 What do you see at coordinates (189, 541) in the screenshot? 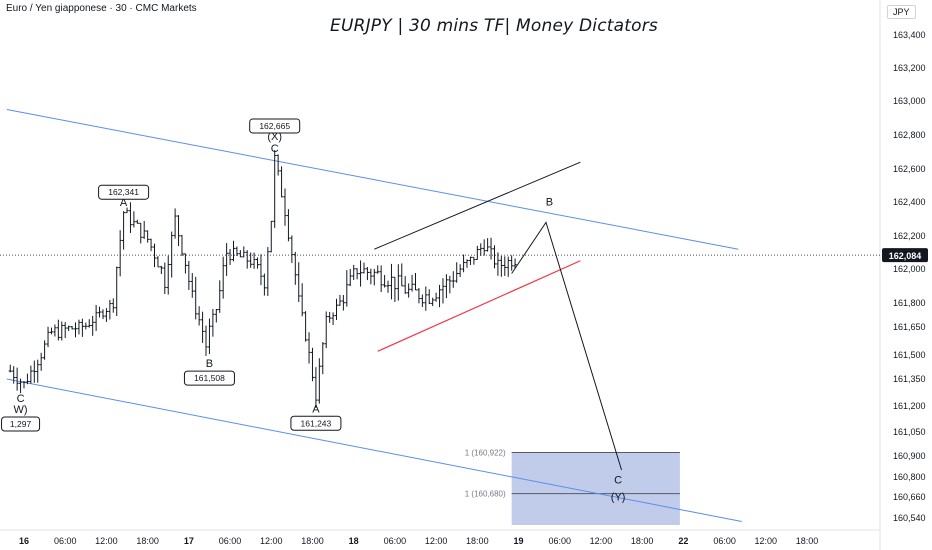
I see `x-tick-label: 17` at bounding box center [189, 541].